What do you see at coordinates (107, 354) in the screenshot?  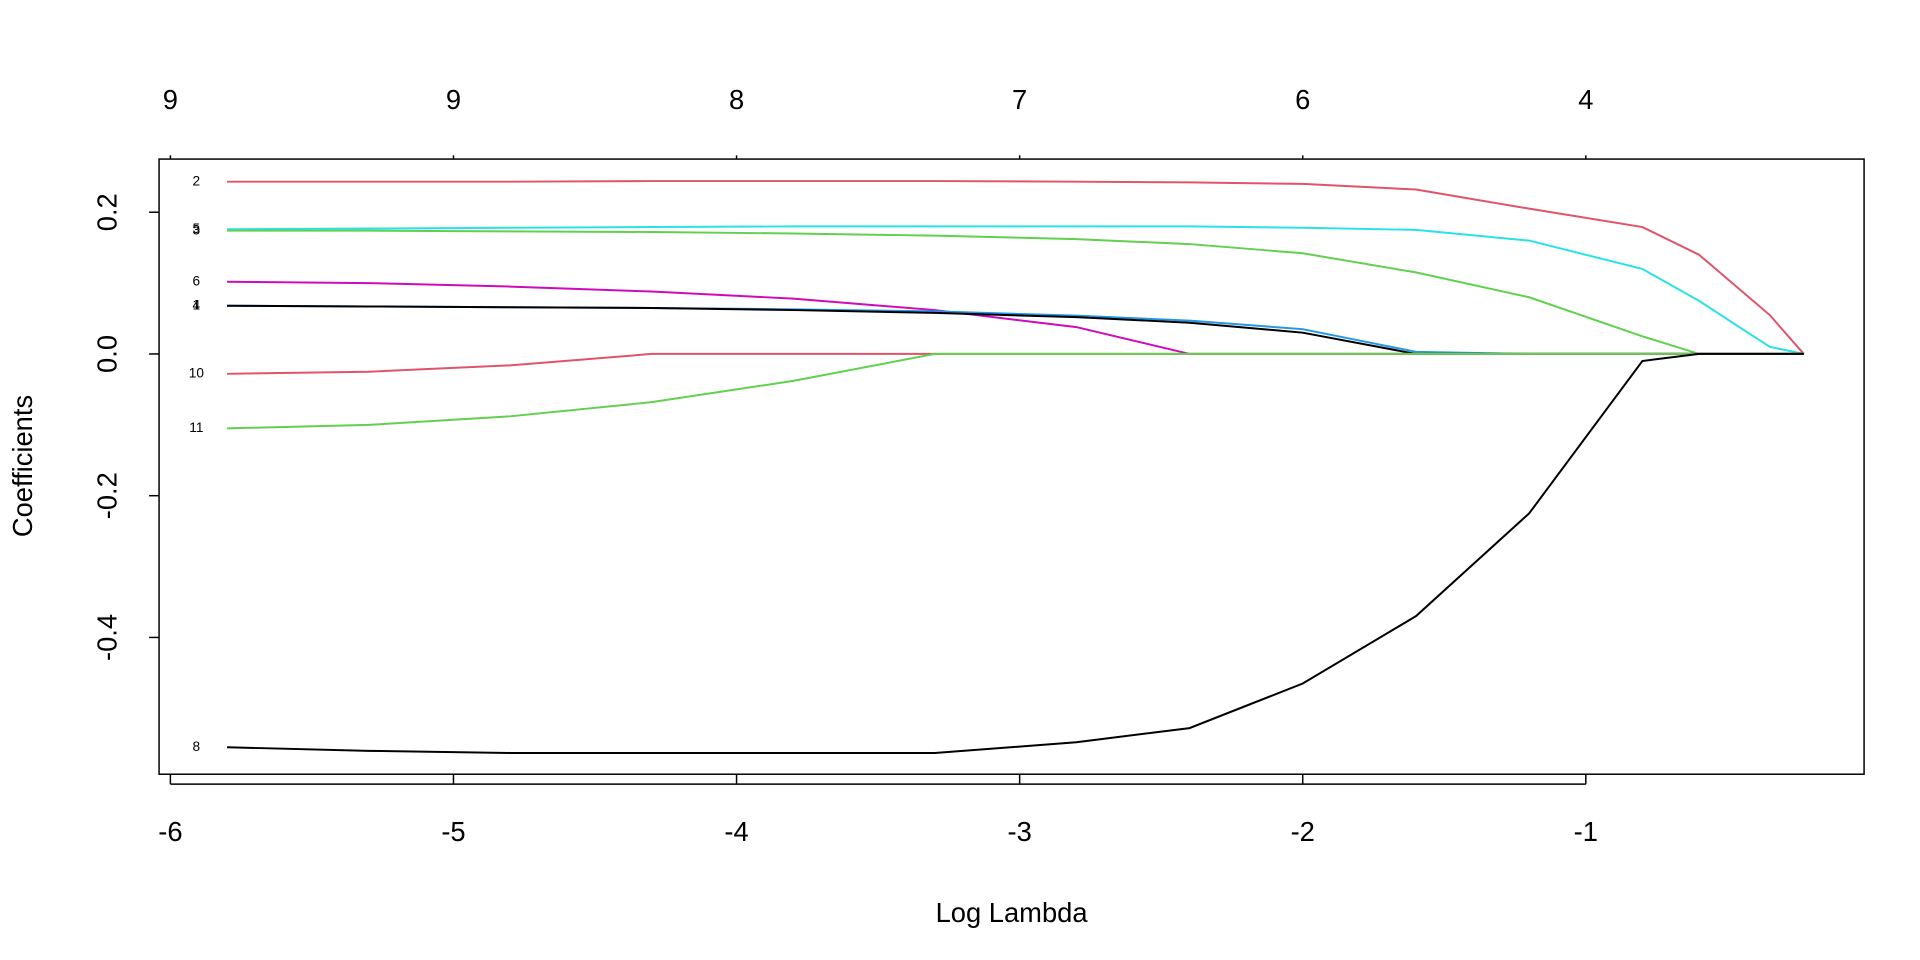 I see `y-tick-label: 0.0` at bounding box center [107, 354].